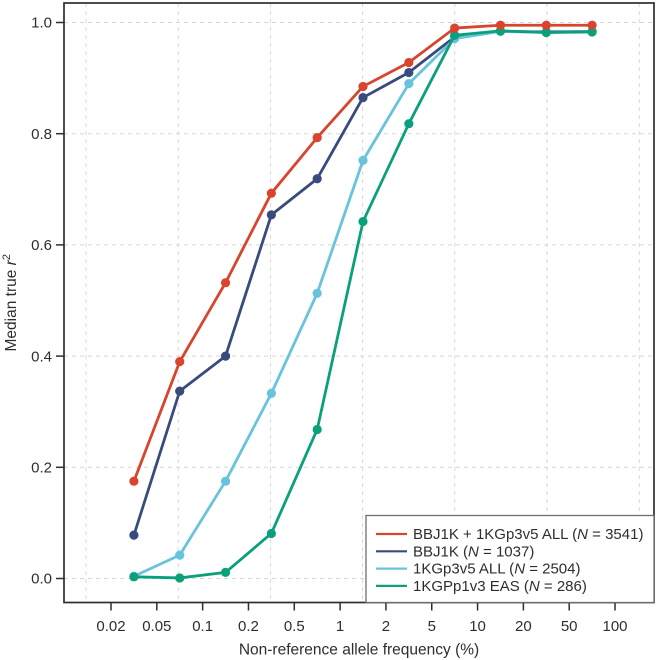 Image resolution: width=661 pixels, height=660 pixels. What do you see at coordinates (340, 626) in the screenshot?
I see `x-tick-label: 1` at bounding box center [340, 626].